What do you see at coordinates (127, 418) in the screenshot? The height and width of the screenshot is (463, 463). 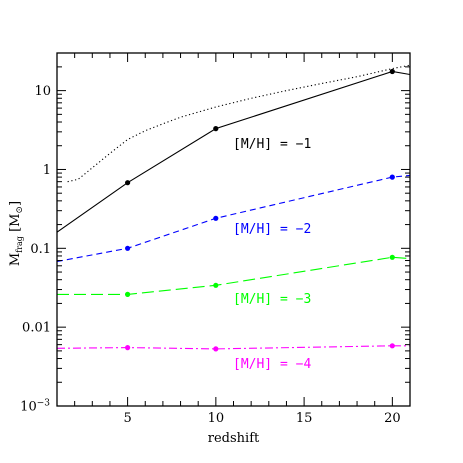 I see `x-tick-label: 5` at bounding box center [127, 418].